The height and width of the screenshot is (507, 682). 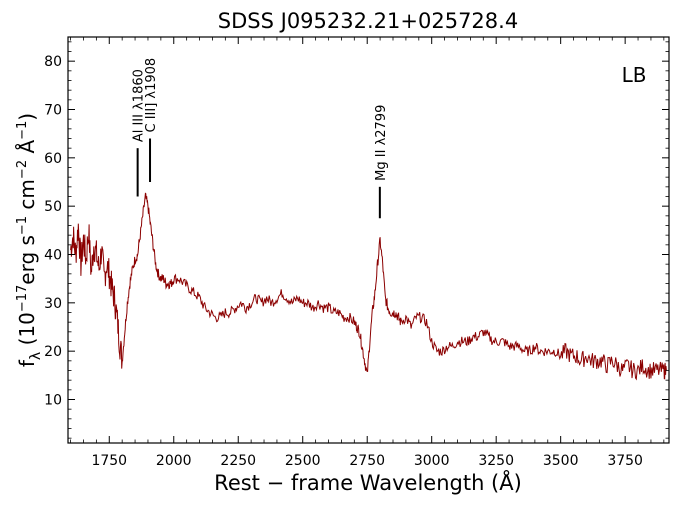 What do you see at coordinates (53, 159) in the screenshot?
I see `y-tick-label: 60` at bounding box center [53, 159].